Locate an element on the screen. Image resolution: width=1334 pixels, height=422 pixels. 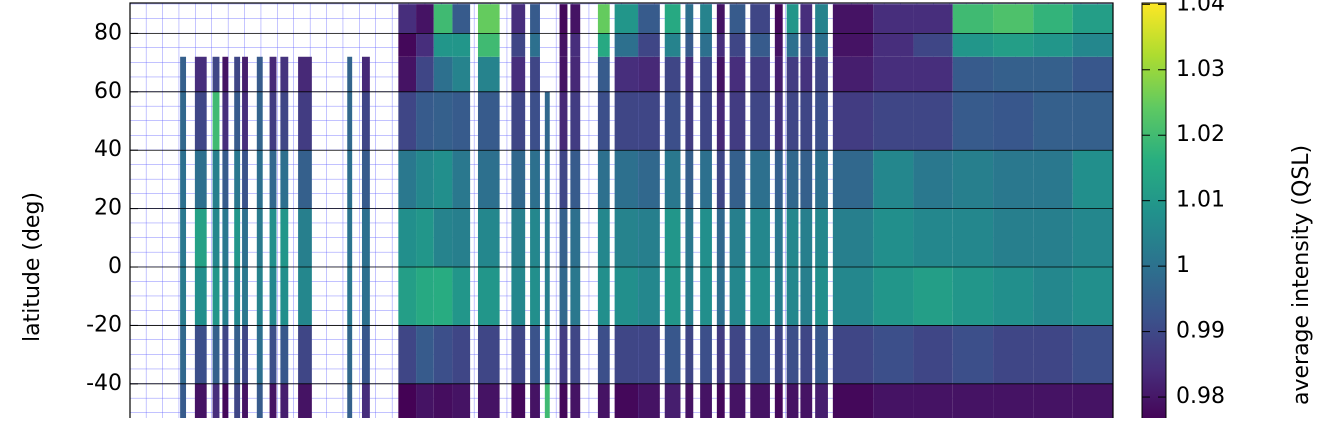
colorbar-tick-label: 1 is located at coordinates (1183, 265).